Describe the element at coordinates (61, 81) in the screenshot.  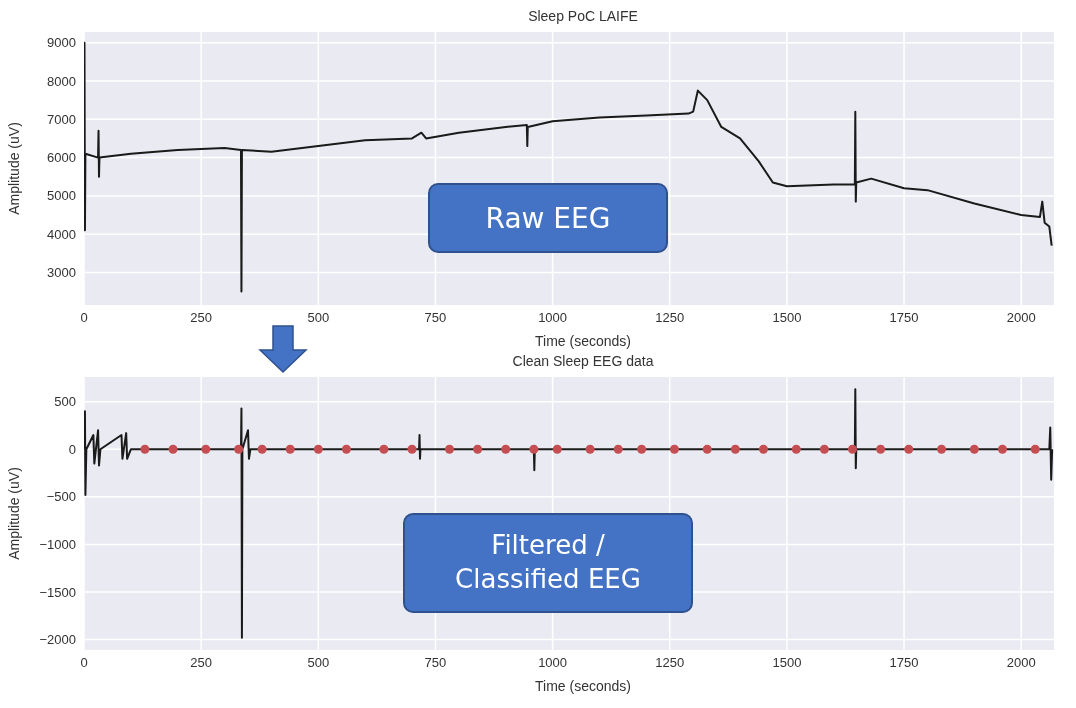
I see `y-tick-label: 8000` at that location.